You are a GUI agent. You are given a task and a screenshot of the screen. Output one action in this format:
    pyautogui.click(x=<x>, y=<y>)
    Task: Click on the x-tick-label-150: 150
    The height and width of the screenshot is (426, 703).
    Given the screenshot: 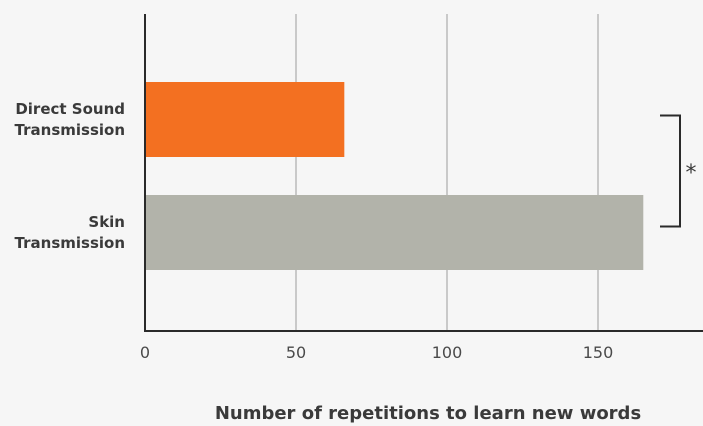 What is the action you would take?
    pyautogui.click(x=598, y=352)
    